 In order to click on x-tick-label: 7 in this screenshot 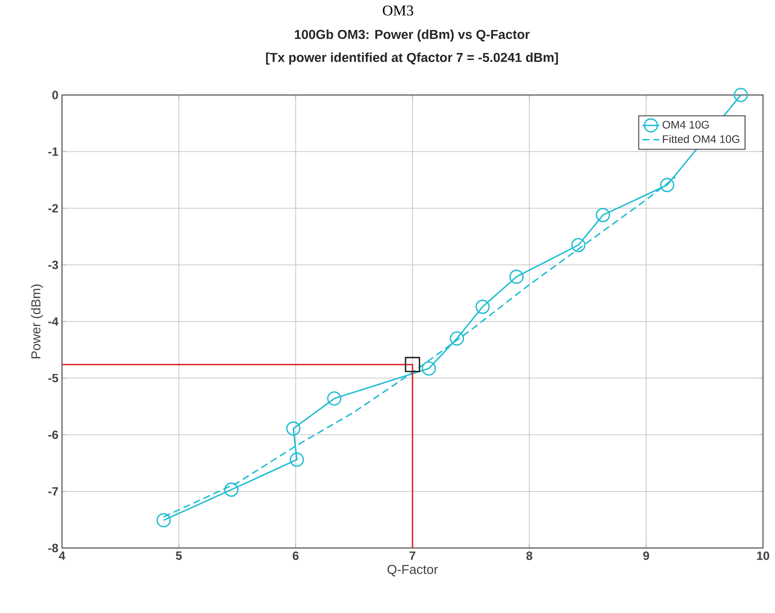, I will do `click(413, 556)`.